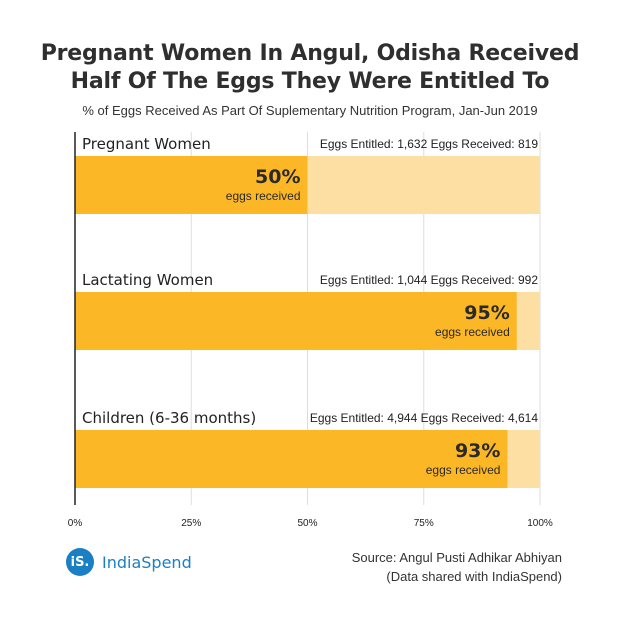 The width and height of the screenshot is (620, 620). Describe the element at coordinates (477, 451) in the screenshot. I see `data-label: 93%` at that location.